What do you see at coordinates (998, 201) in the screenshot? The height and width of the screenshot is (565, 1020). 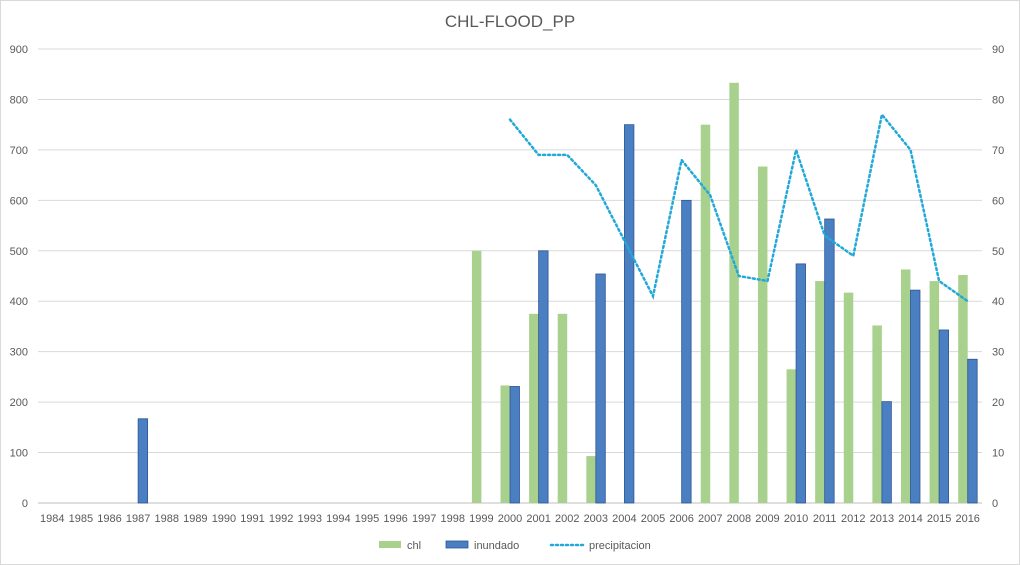 I see `y2-tick-label: 60` at bounding box center [998, 201].